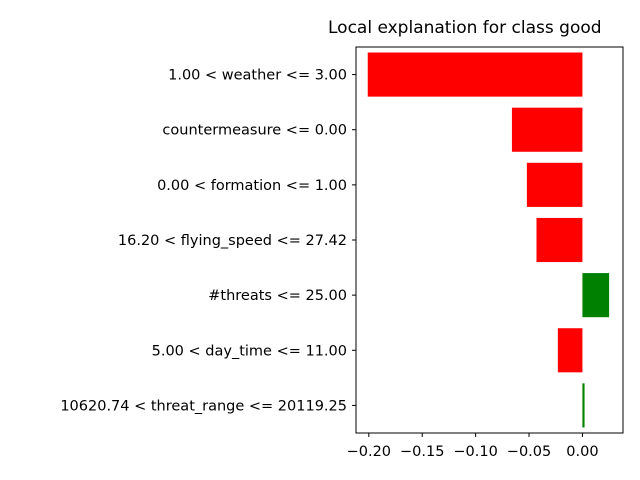  I want to click on y-tick-label: 16.20 < flying_speed <= 27.42, so click(232, 241).